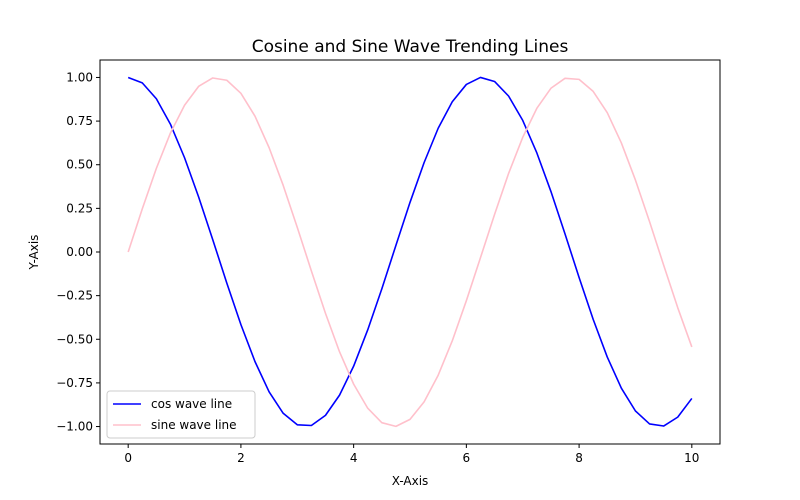  I want to click on y-tick-label: 0.50, so click(79, 165).